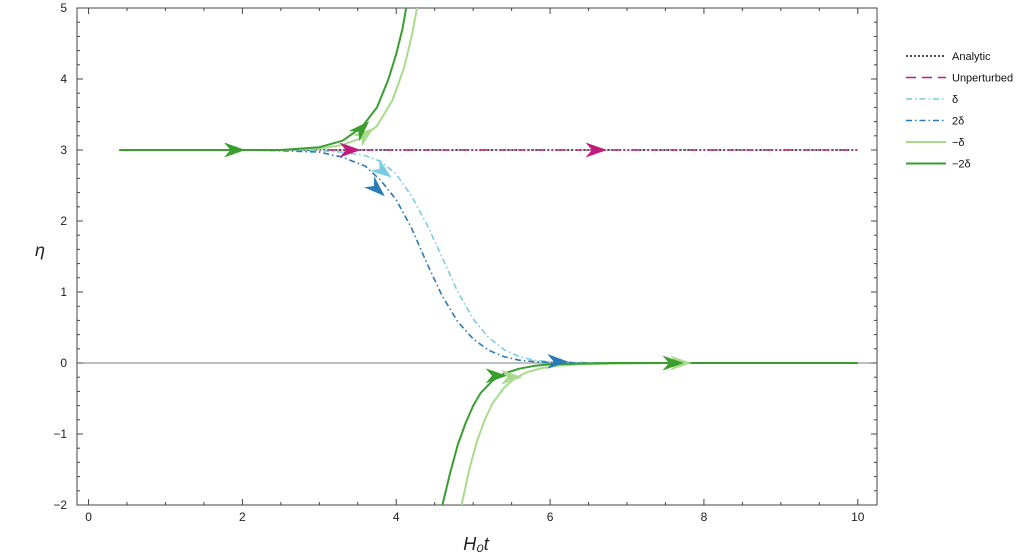 The height and width of the screenshot is (558, 1026). What do you see at coordinates (550, 517) in the screenshot?
I see `x-tick-label: 6` at bounding box center [550, 517].